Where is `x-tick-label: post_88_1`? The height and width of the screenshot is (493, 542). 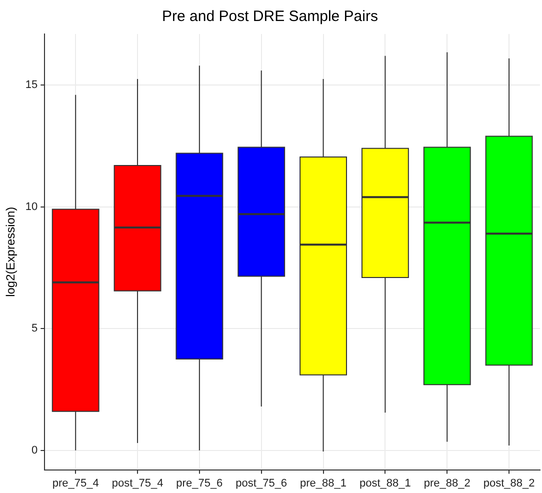
x-tick-label: post_88_1 is located at coordinates (385, 483).